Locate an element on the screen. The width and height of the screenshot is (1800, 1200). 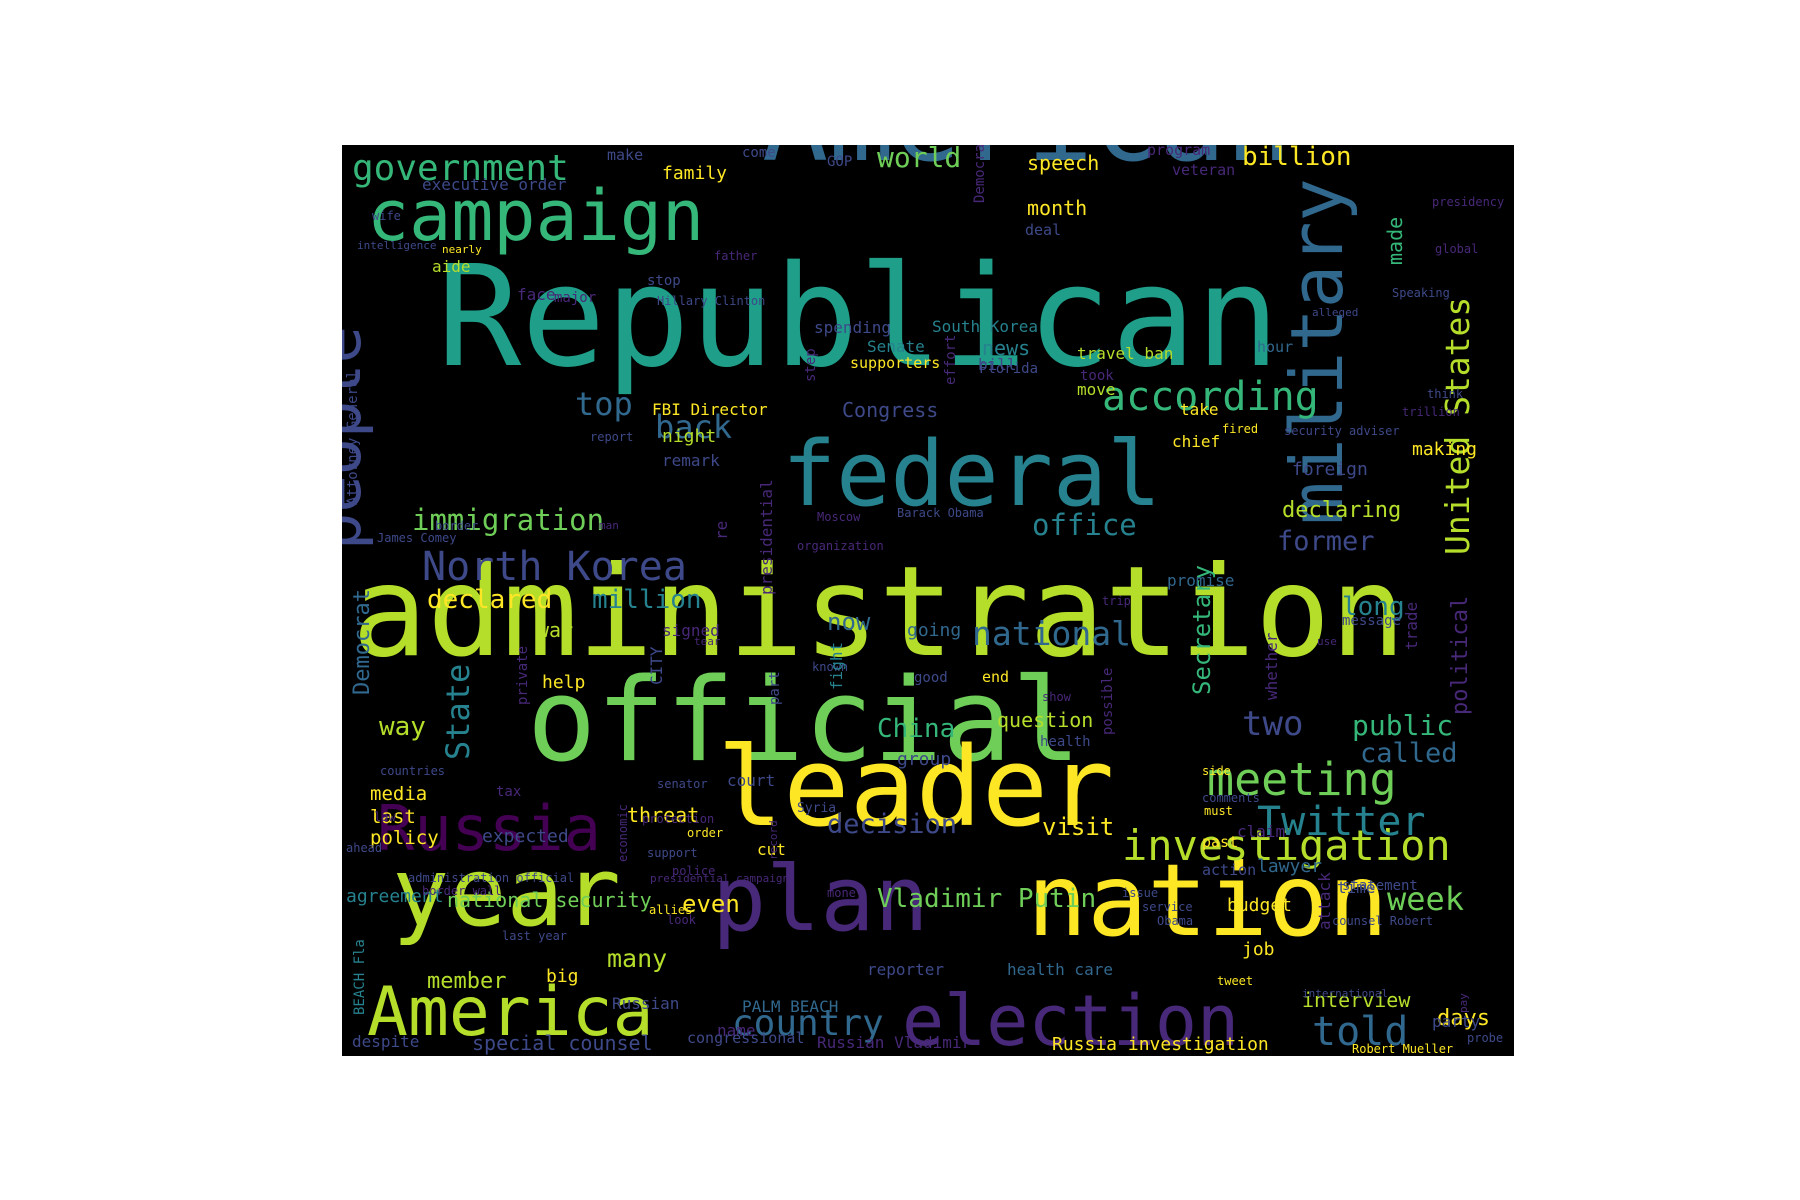
word-investigation: investigation is located at coordinates (1286, 845).